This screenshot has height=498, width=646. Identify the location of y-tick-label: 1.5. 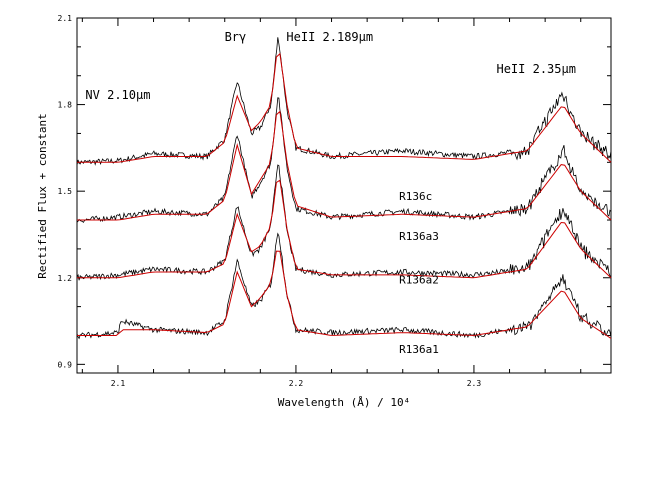
(65, 191).